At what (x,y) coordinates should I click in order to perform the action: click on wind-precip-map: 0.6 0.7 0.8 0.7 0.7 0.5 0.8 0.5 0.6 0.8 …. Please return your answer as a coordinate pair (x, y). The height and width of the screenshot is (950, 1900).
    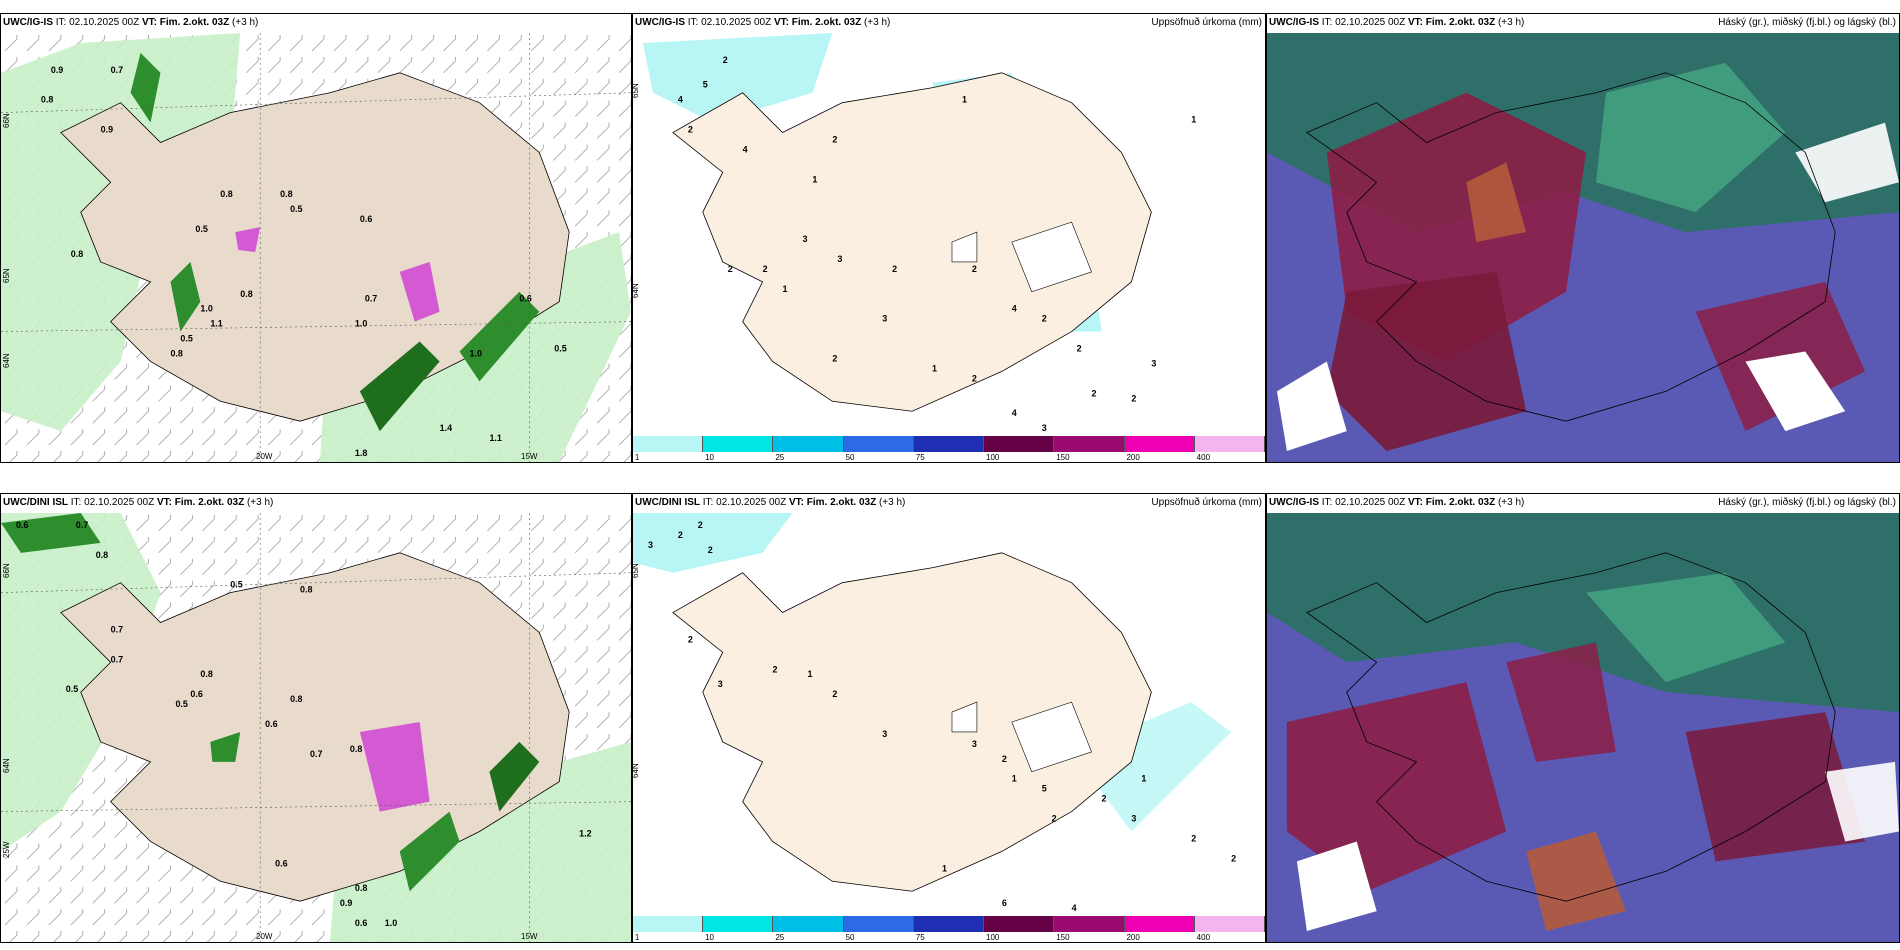
    Looking at the image, I should click on (316, 727).